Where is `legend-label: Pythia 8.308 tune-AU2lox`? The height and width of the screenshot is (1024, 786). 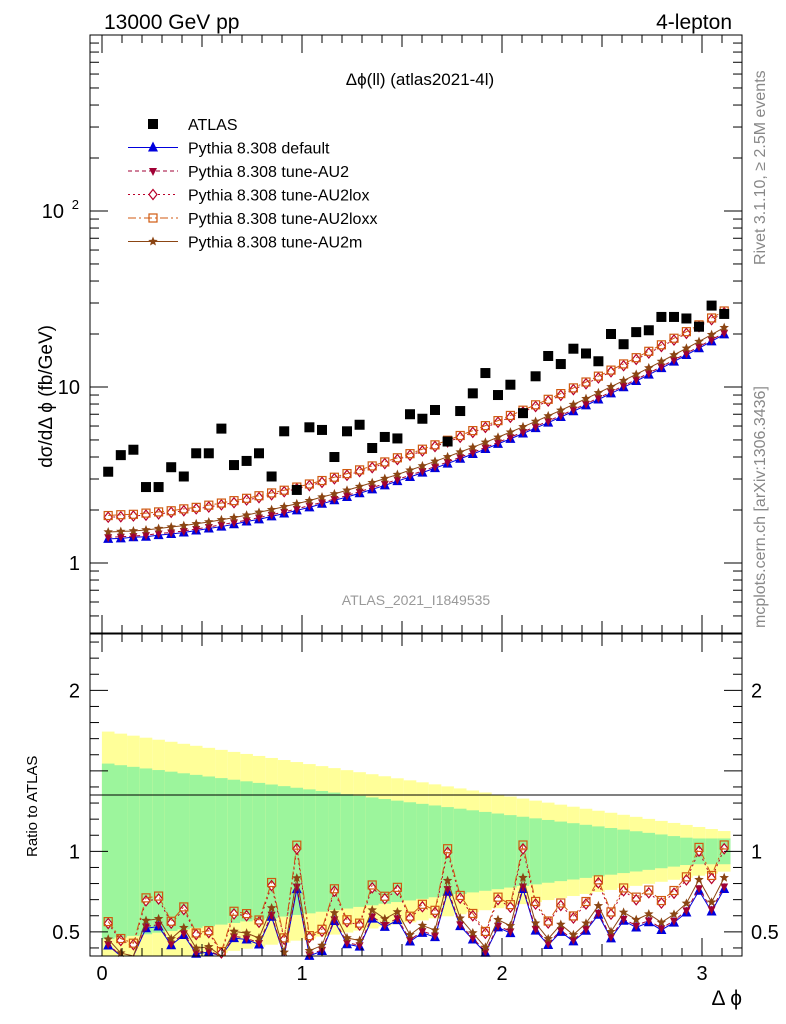 legend-label: Pythia 8.308 tune-AU2lox is located at coordinates (278, 196).